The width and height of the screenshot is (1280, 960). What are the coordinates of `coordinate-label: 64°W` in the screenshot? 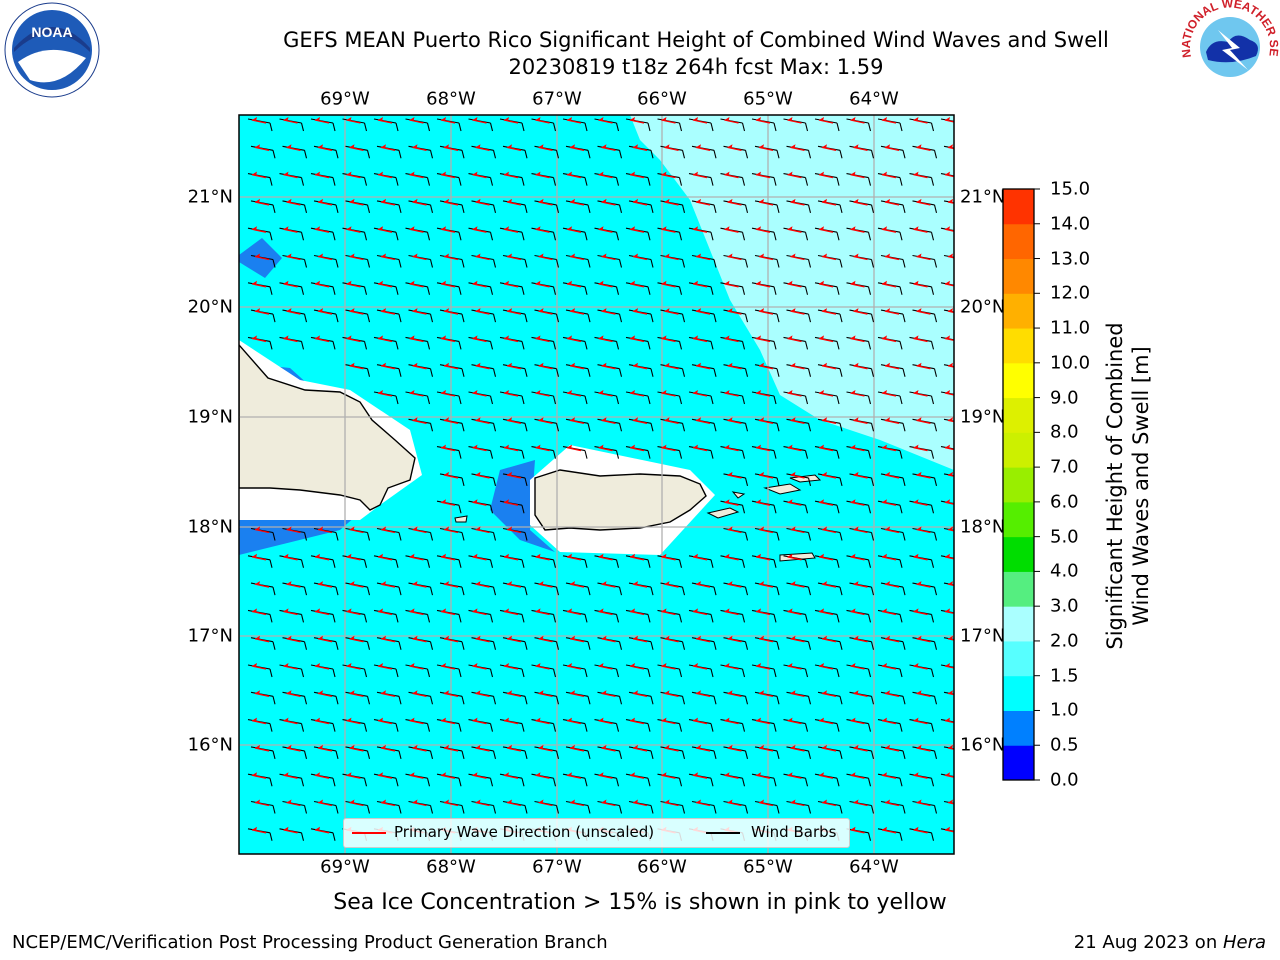 It's located at (874, 99).